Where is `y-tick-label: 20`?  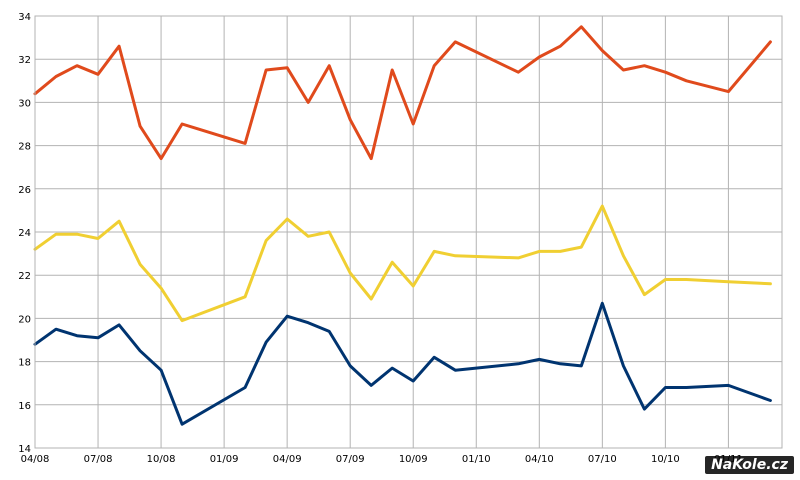
y-tick-label: 20 is located at coordinates (24, 319).